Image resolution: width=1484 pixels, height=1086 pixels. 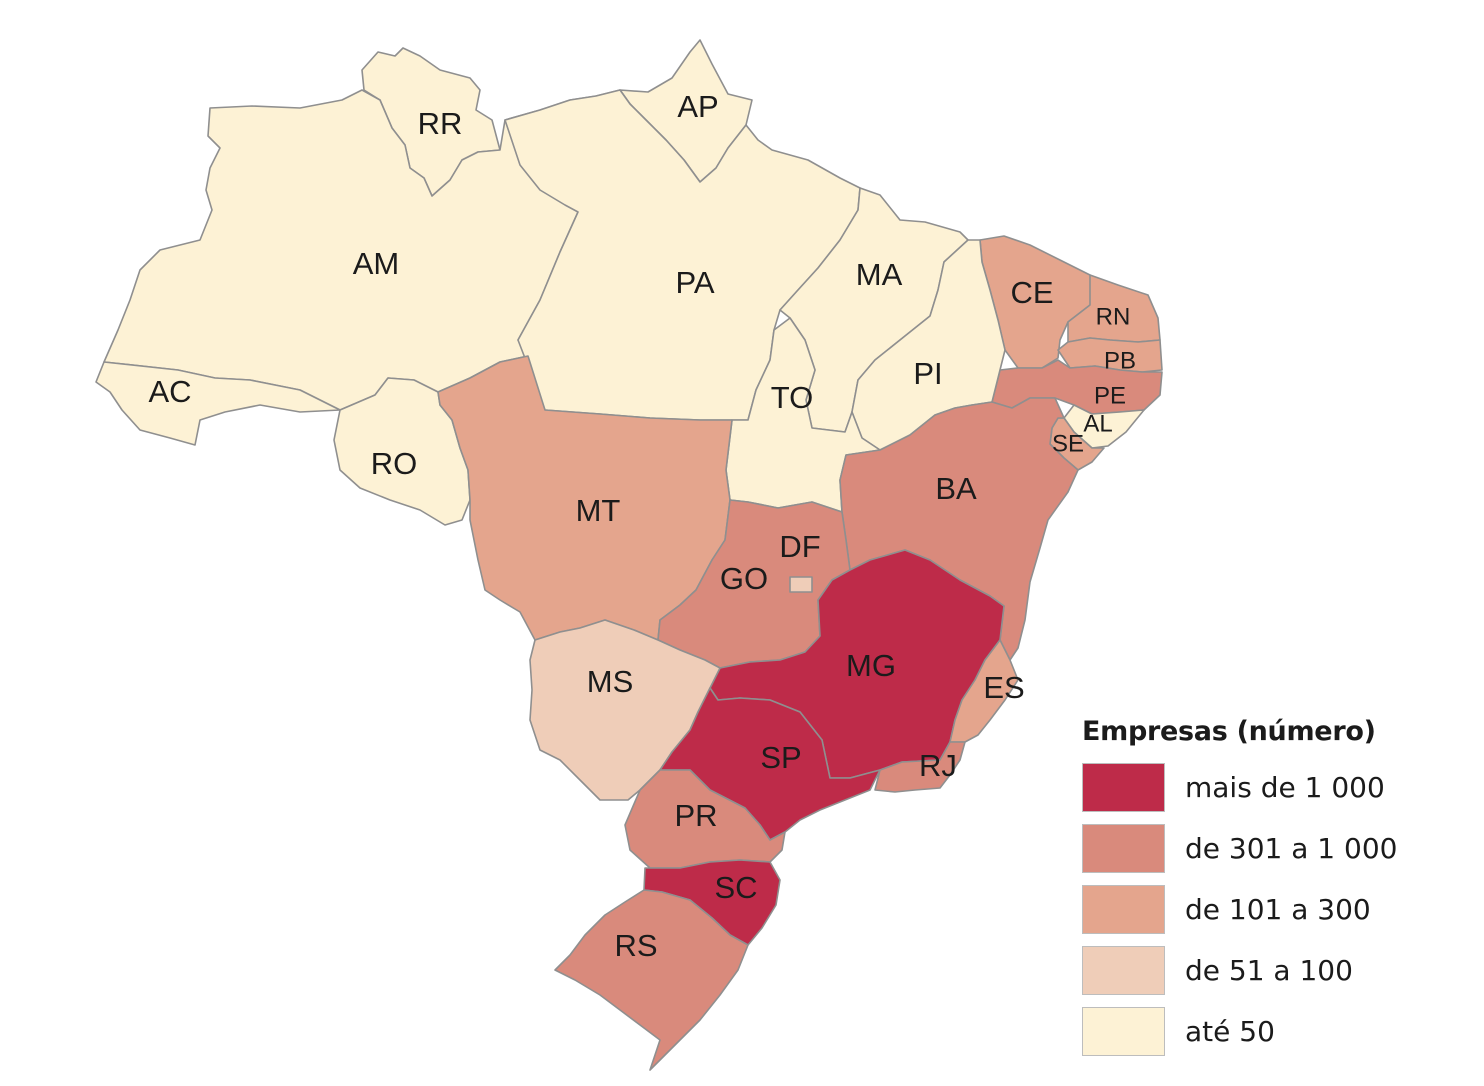 What do you see at coordinates (651, 980) in the screenshot?
I see `state-rs` at bounding box center [651, 980].